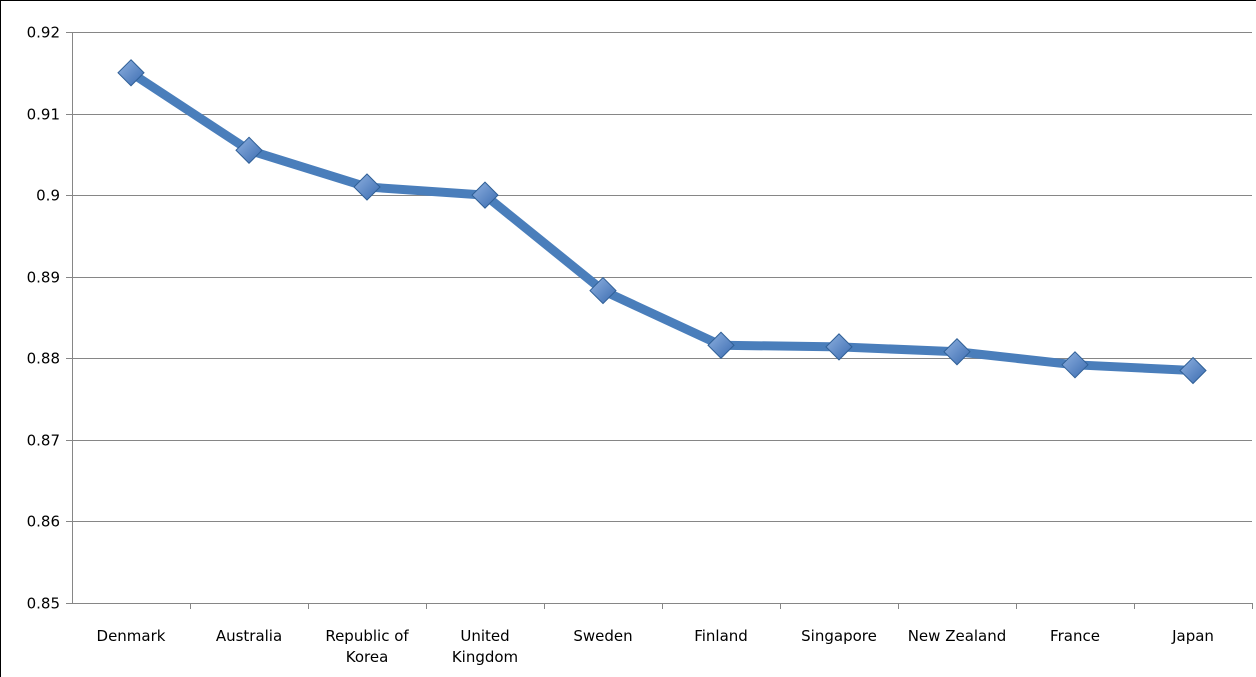 This screenshot has height=677, width=1256. I want to click on x-tick-label: Denmark, so click(131, 636).